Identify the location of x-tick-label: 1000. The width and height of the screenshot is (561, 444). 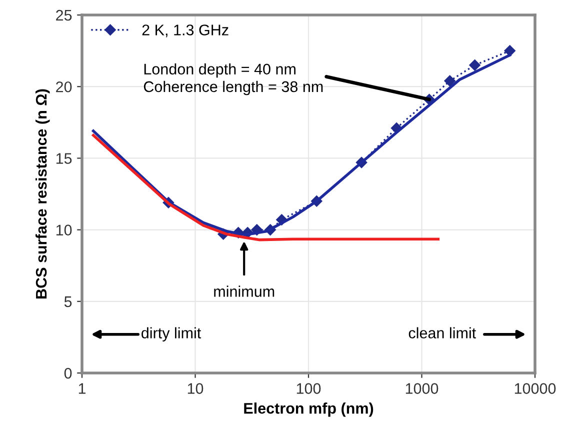
(422, 388).